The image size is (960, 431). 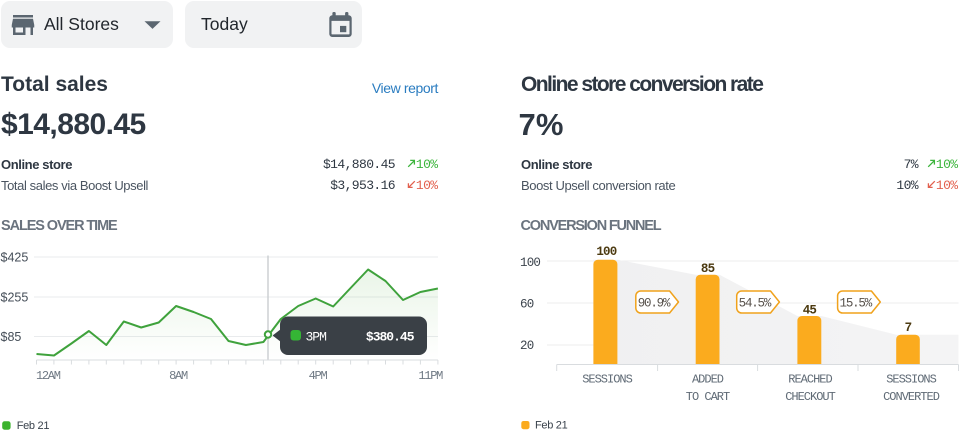 What do you see at coordinates (48, 376) in the screenshot?
I see `svg-text: 12AM` at bounding box center [48, 376].